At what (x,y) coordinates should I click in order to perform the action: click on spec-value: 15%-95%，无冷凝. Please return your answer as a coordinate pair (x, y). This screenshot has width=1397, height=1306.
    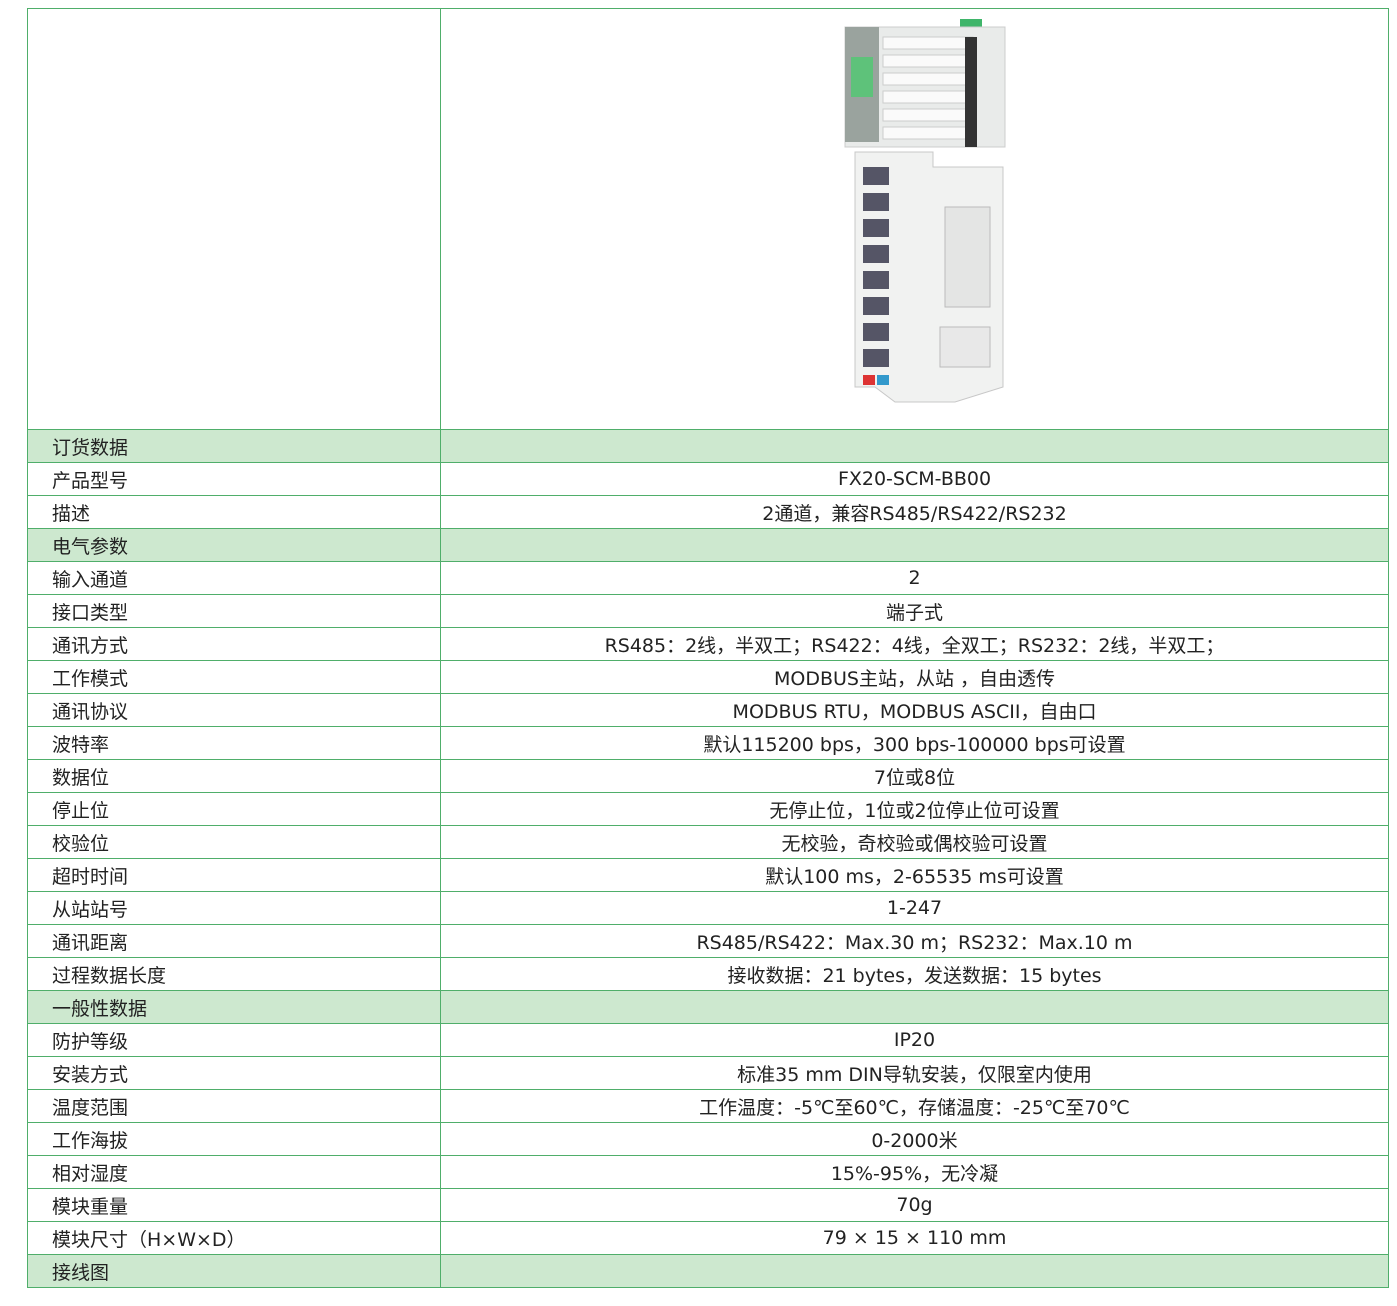
    Looking at the image, I should click on (914, 1172).